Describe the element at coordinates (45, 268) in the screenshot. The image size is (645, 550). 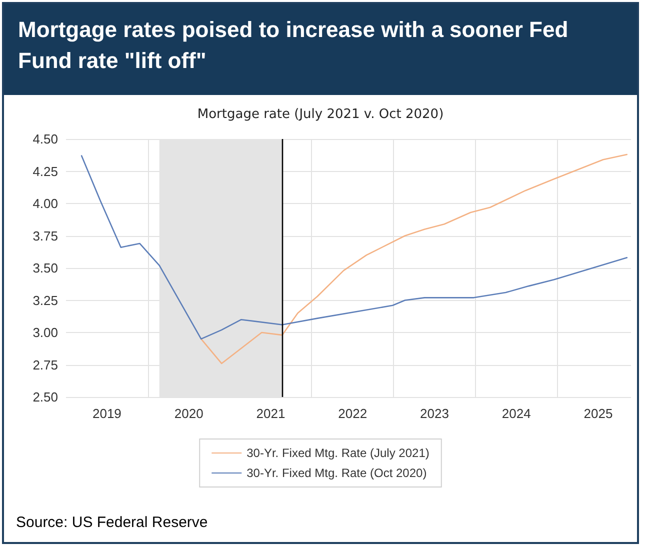
I see `y-tick-label: 3.50` at that location.